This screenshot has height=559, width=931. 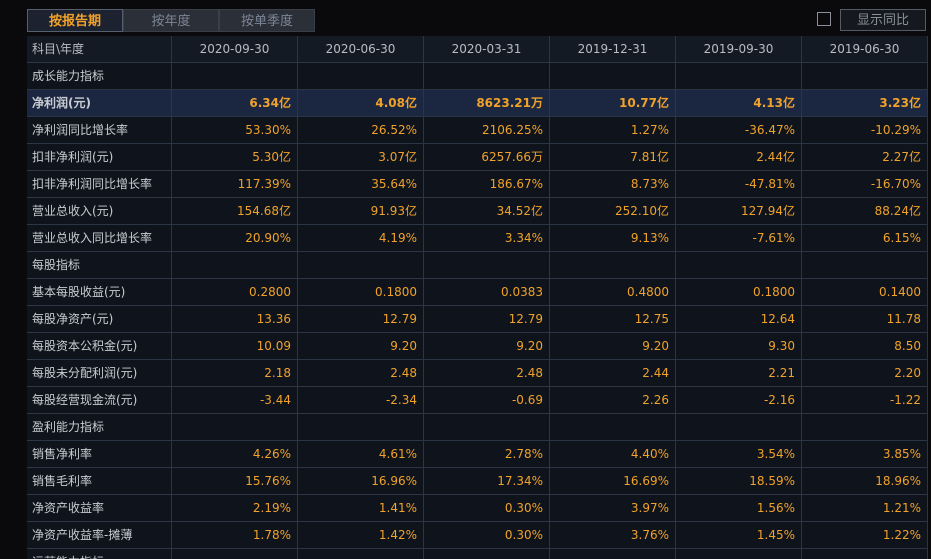 What do you see at coordinates (739, 400) in the screenshot?
I see `value-cell: -2.16` at bounding box center [739, 400].